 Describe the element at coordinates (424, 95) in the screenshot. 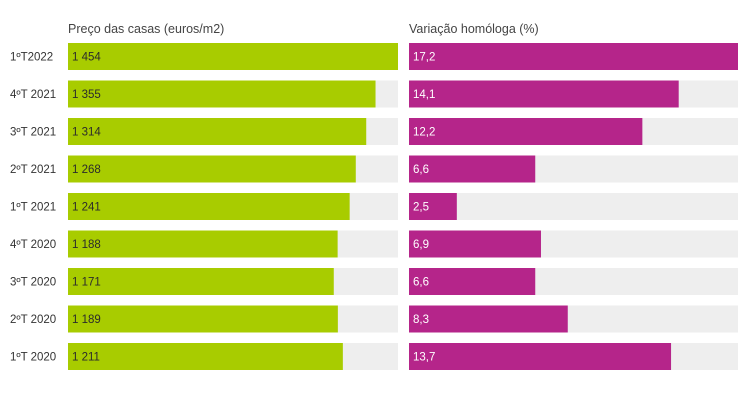

I see `variation-value-label: 14,1` at that location.